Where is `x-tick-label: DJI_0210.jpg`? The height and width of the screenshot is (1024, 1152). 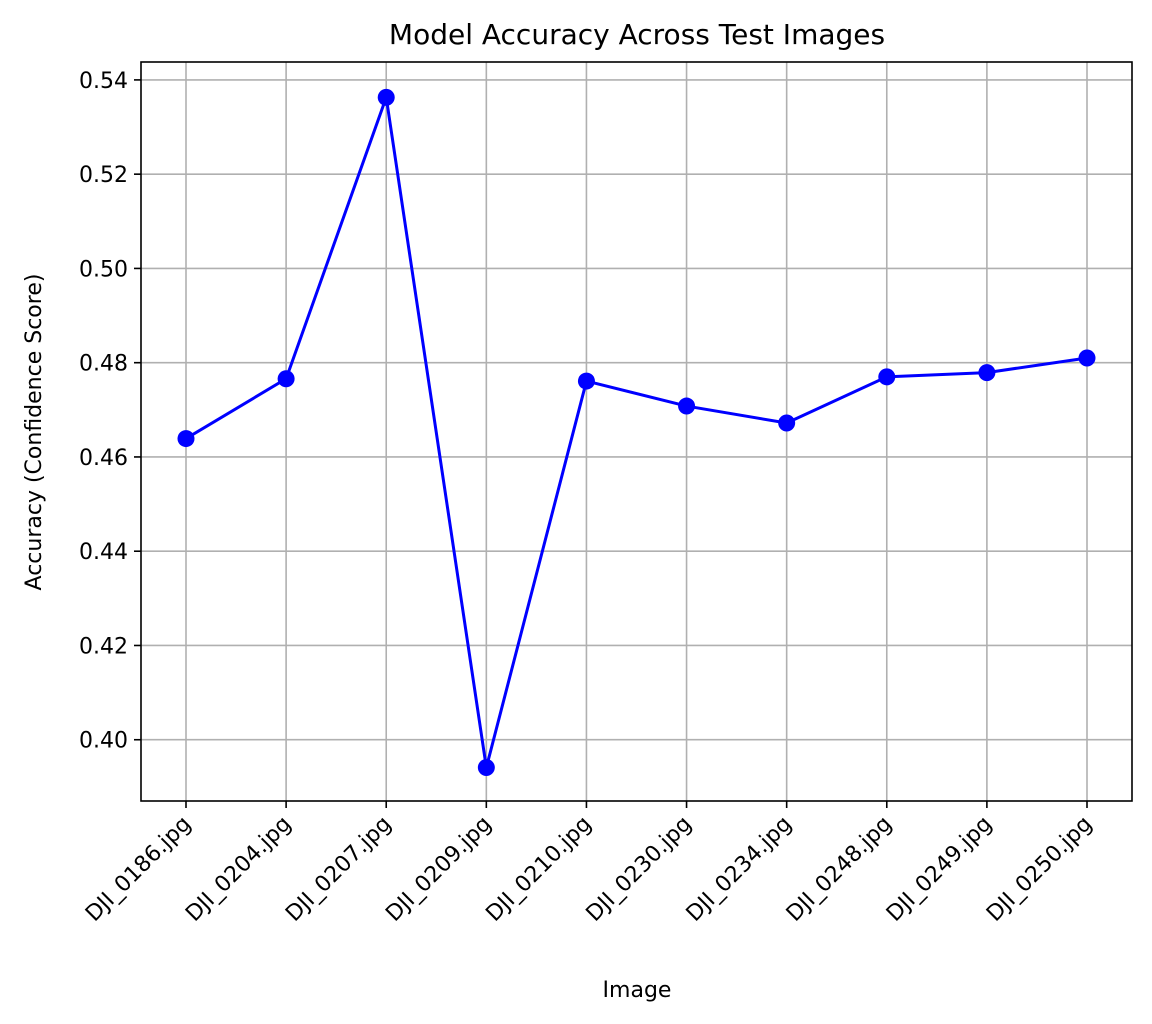
x-tick-label: DJI_0210.jpg is located at coordinates (538, 869).